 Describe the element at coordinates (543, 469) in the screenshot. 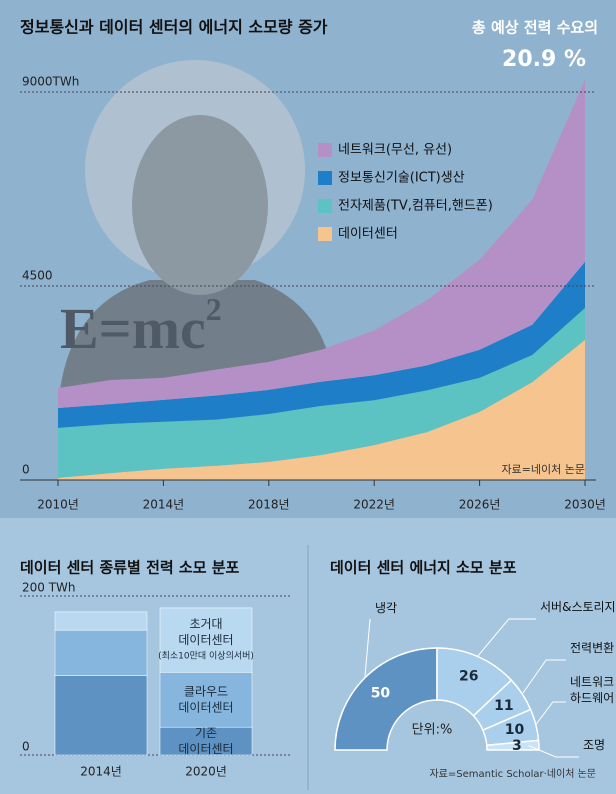

I see `source: 자료=네이처 논문` at that location.